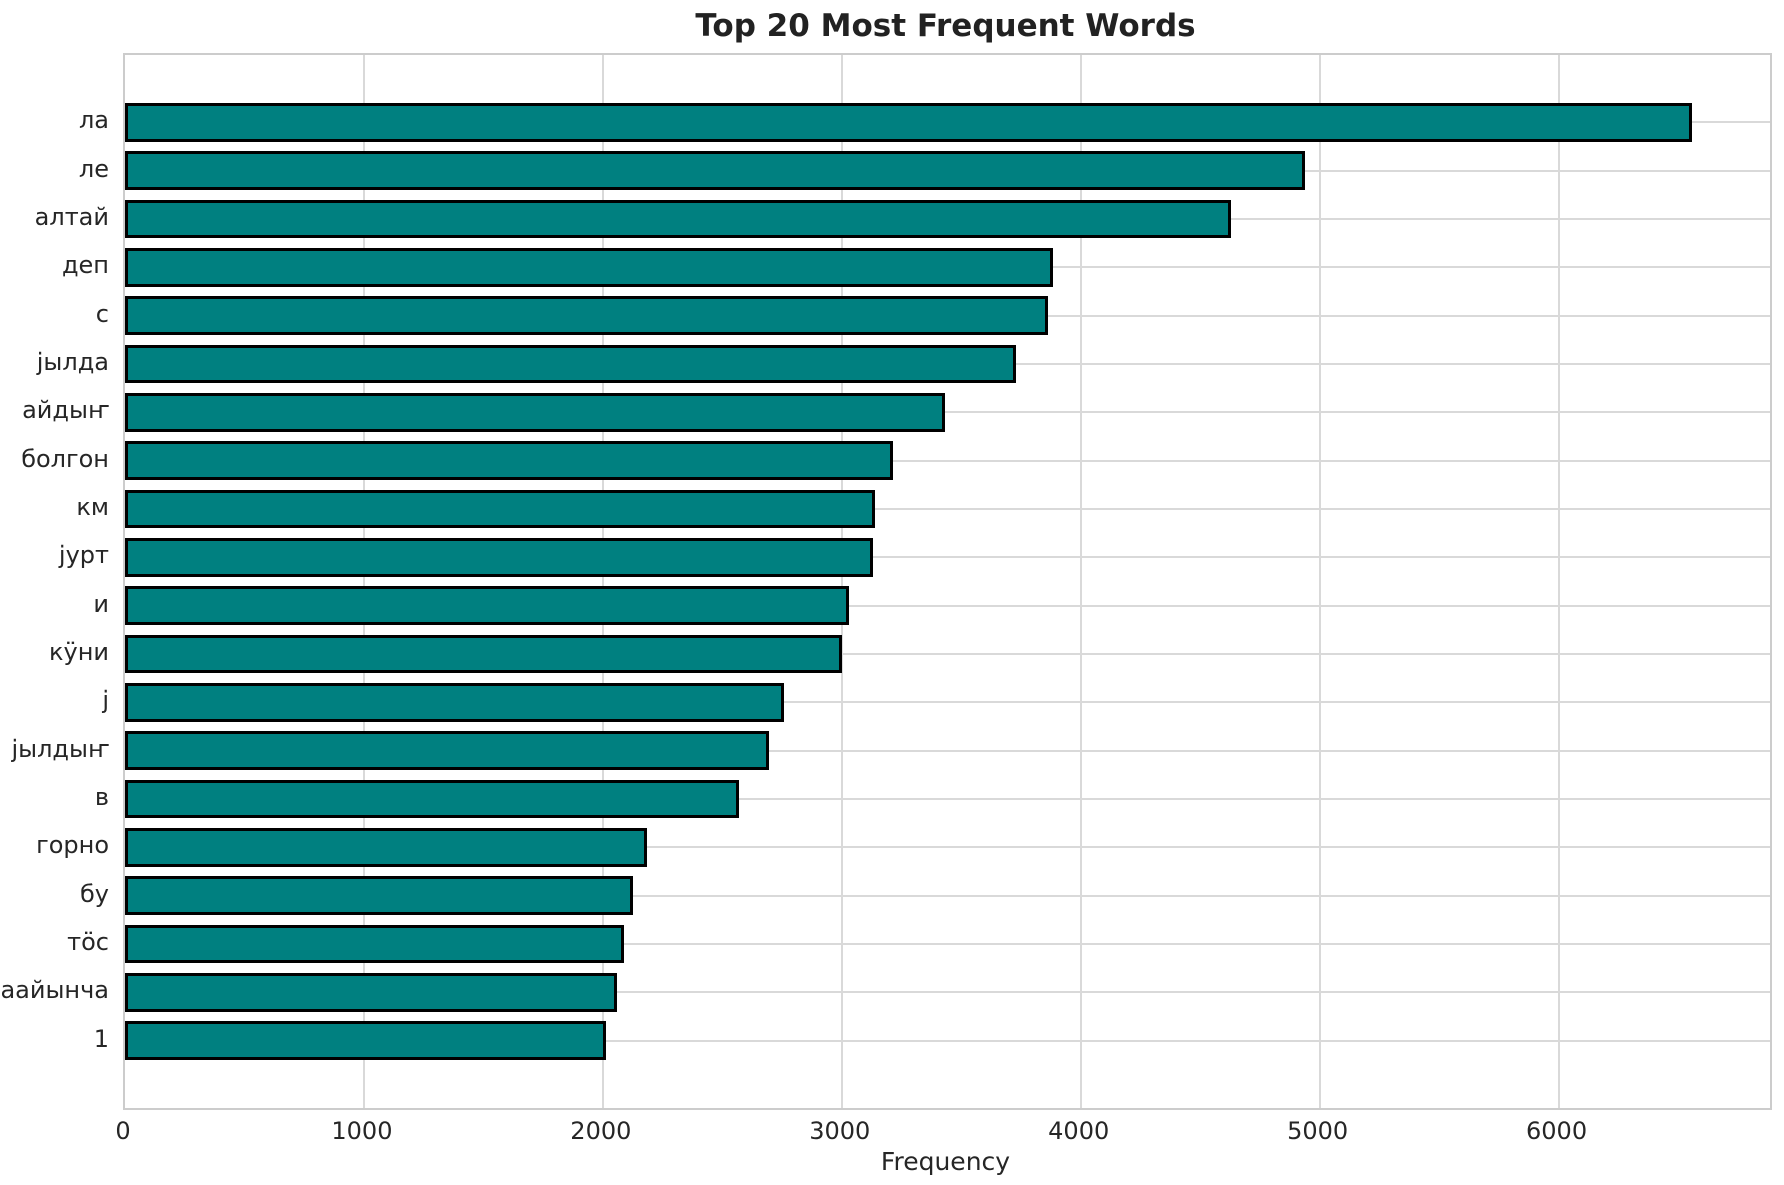  Describe the element at coordinates (102, 313) in the screenshot. I see `y-tick-label: с` at that location.